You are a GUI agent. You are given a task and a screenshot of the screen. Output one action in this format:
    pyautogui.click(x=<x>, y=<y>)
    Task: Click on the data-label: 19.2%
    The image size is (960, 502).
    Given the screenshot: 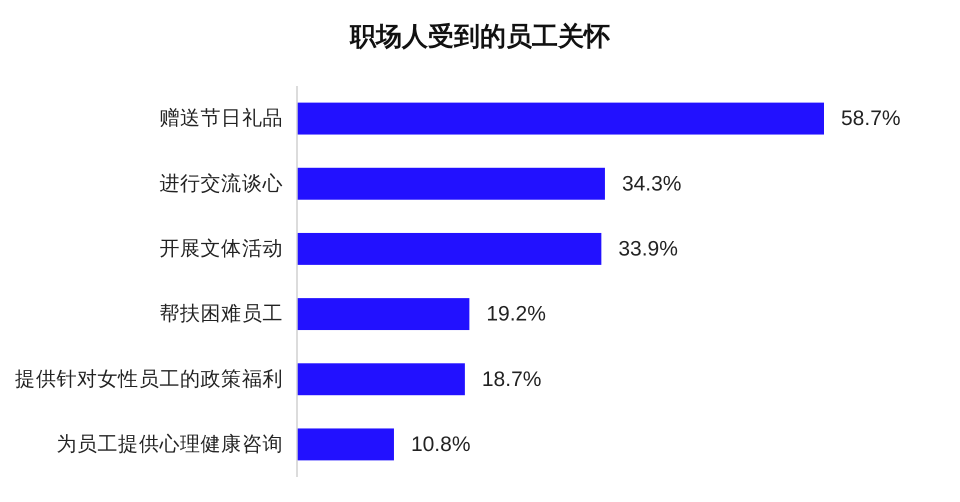 What is the action you would take?
    pyautogui.click(x=516, y=314)
    